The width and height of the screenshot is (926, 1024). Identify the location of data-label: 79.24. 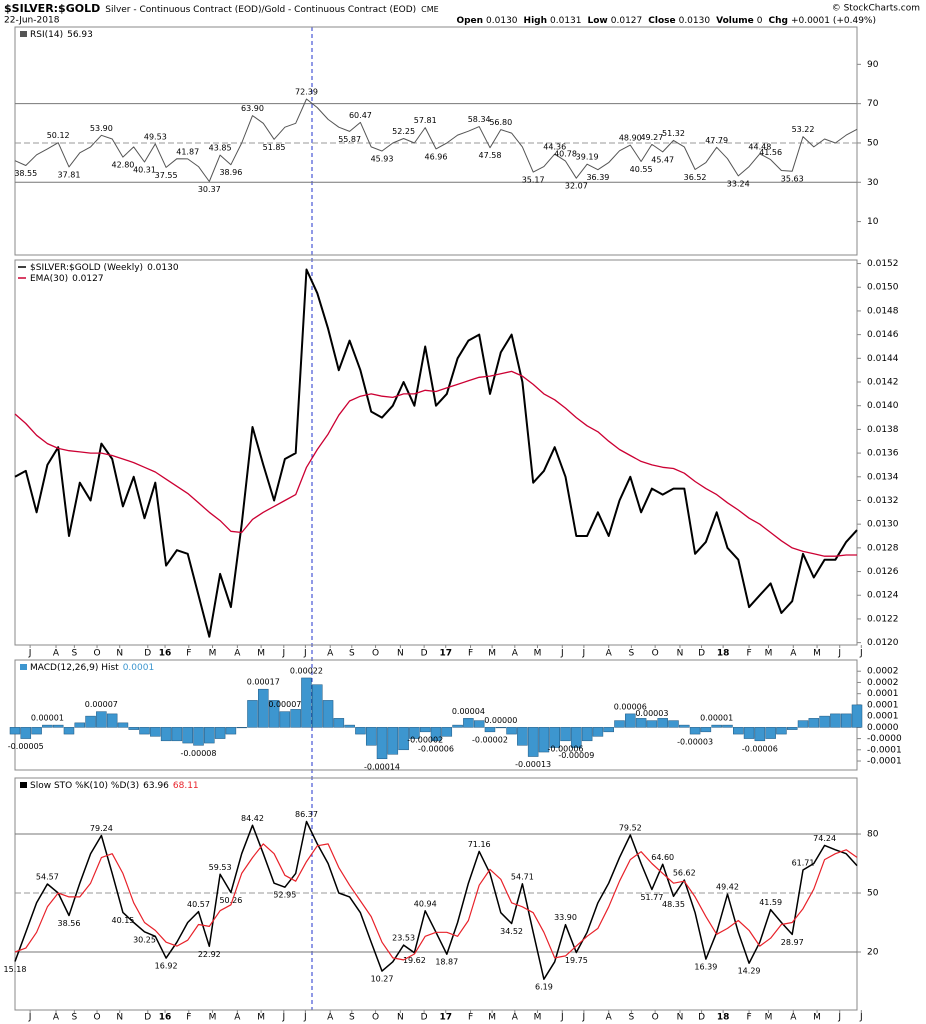
(101, 828).